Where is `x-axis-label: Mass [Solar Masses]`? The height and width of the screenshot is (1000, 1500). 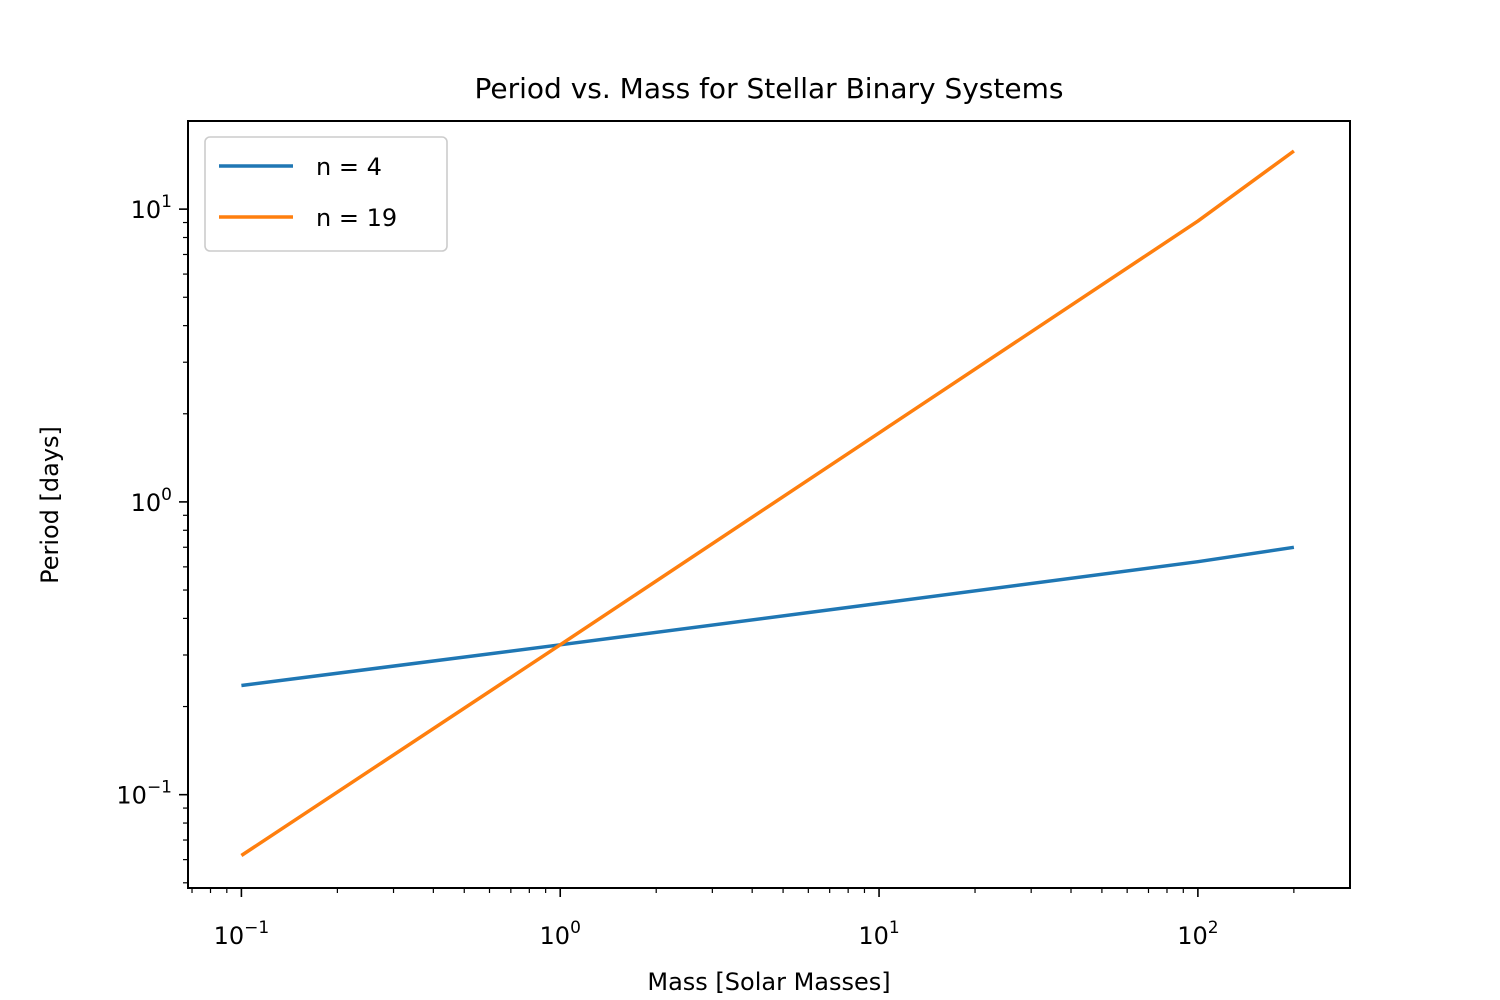 x-axis-label: Mass [Solar Masses] is located at coordinates (768, 982).